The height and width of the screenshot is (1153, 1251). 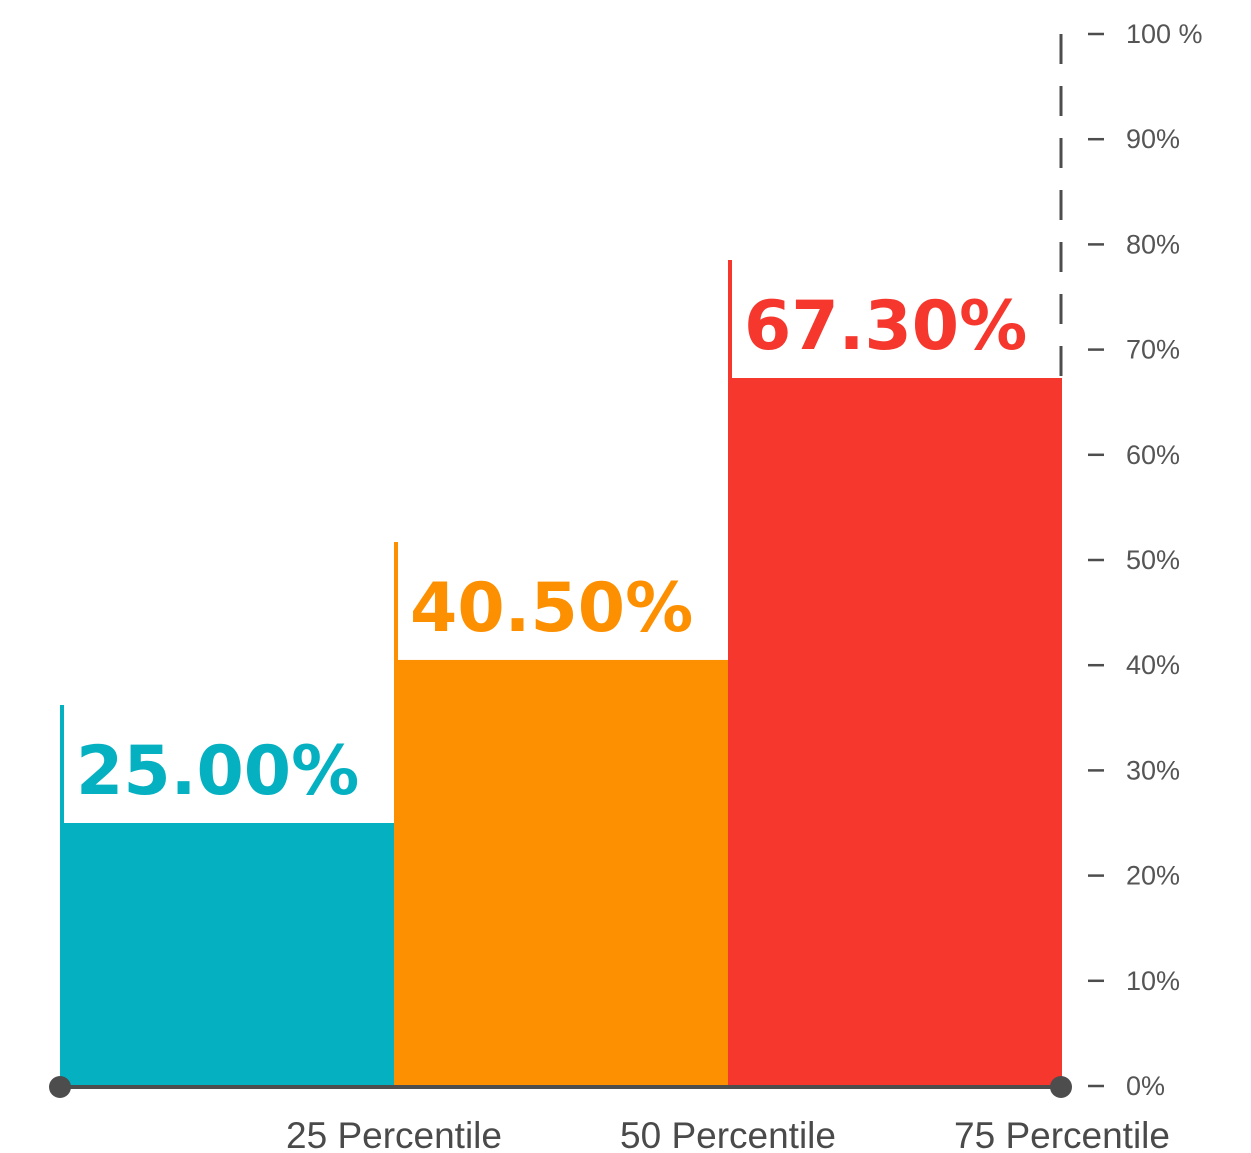 I want to click on y-tick-label-10: 10%, so click(x=1153, y=981).